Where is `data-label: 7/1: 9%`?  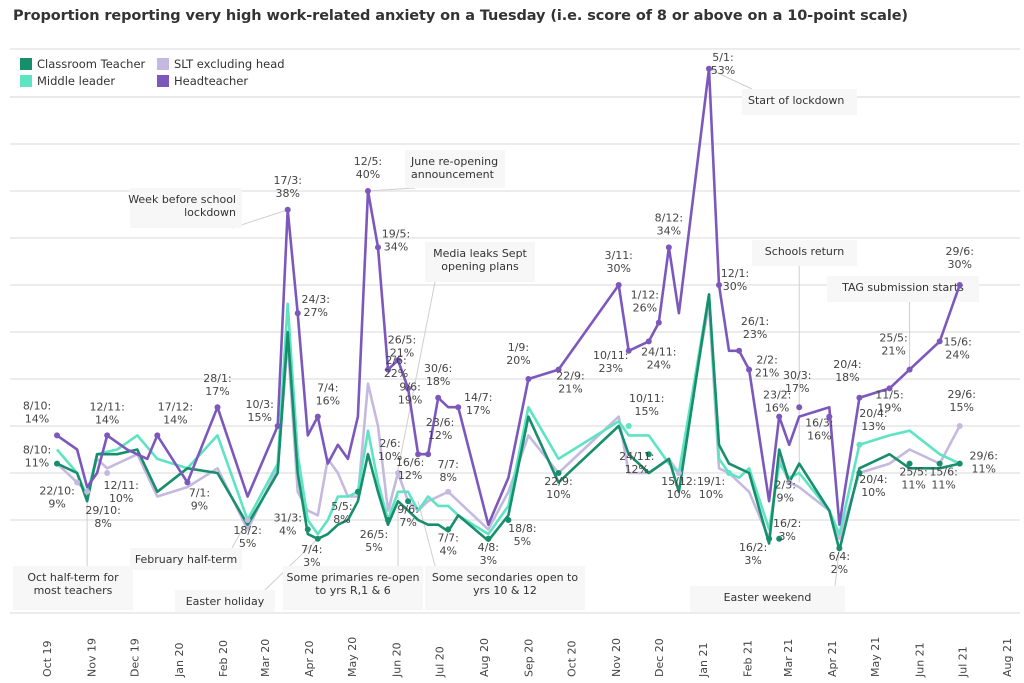
data-label: 7/1: 9% is located at coordinates (199, 499).